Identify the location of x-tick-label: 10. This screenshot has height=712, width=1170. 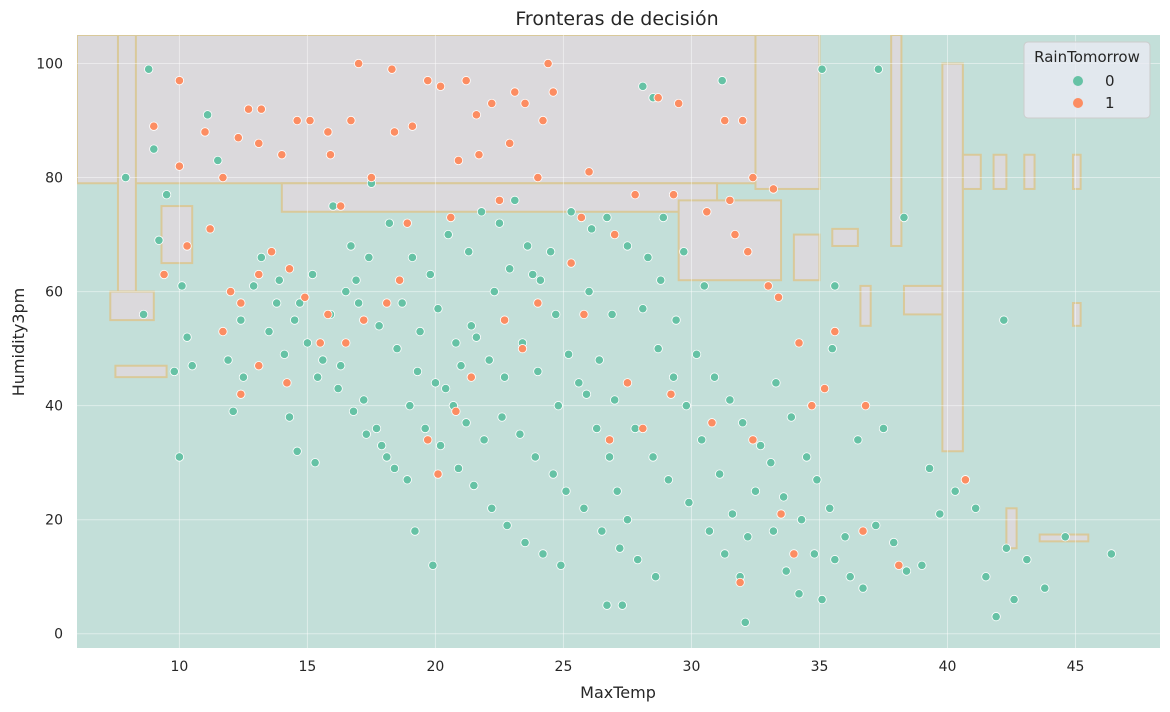
(179, 667).